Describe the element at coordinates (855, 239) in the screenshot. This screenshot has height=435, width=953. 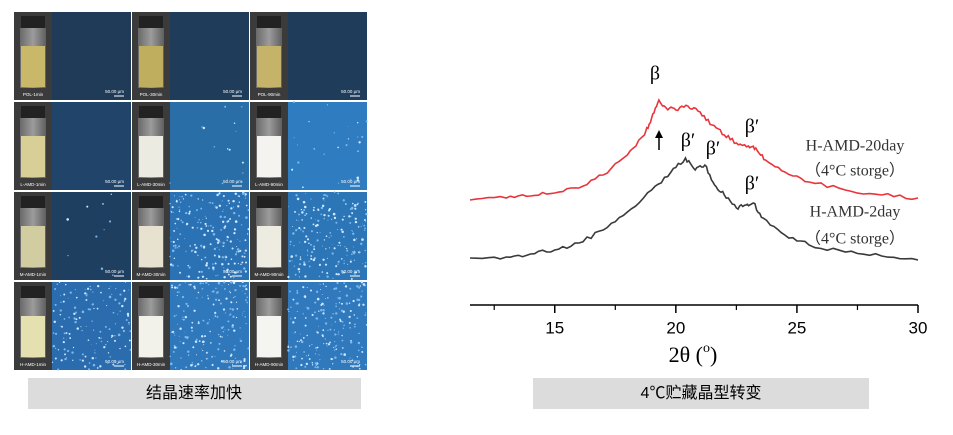
I see `series-note: （4°C storge）` at that location.